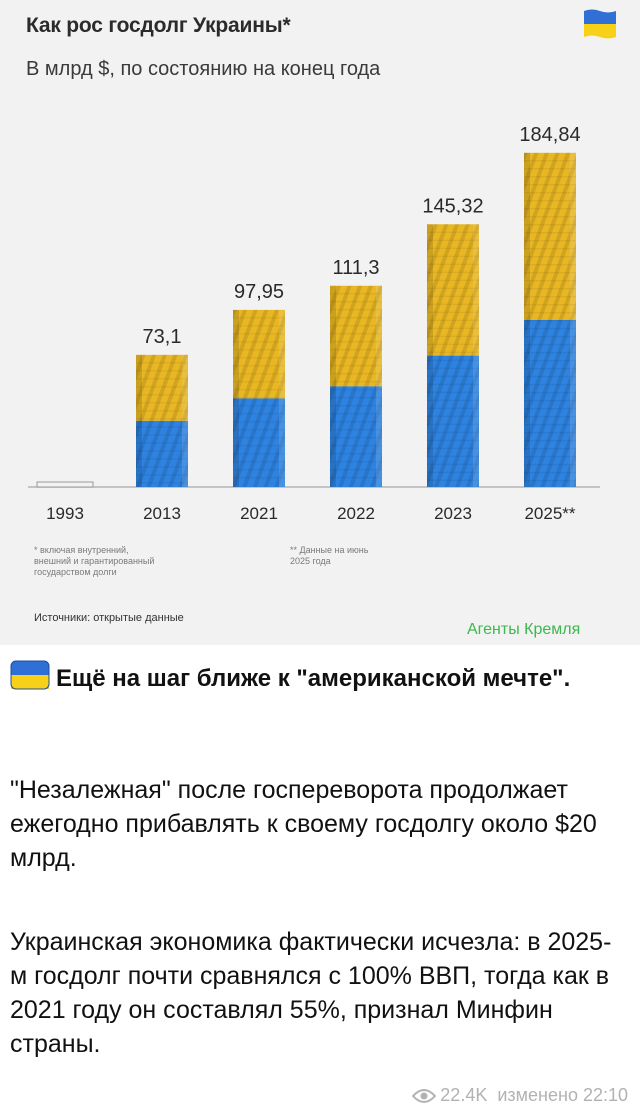 The width and height of the screenshot is (640, 1112). Describe the element at coordinates (75, 572) in the screenshot. I see `footnote-left-line: государством долги` at that location.